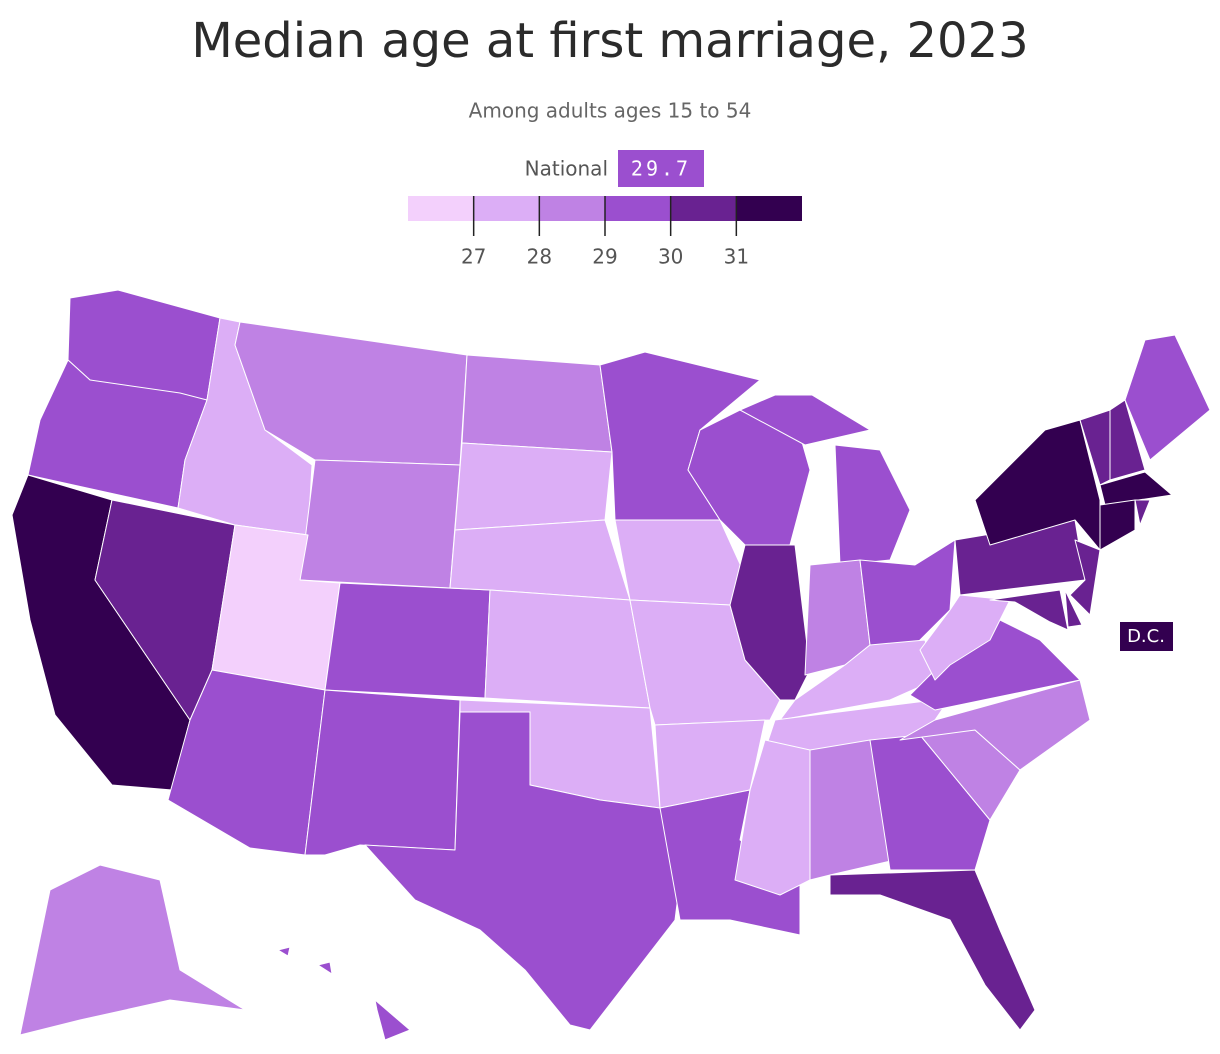 The height and width of the screenshot is (1054, 1220). I want to click on dc-box, so click(1146, 636).